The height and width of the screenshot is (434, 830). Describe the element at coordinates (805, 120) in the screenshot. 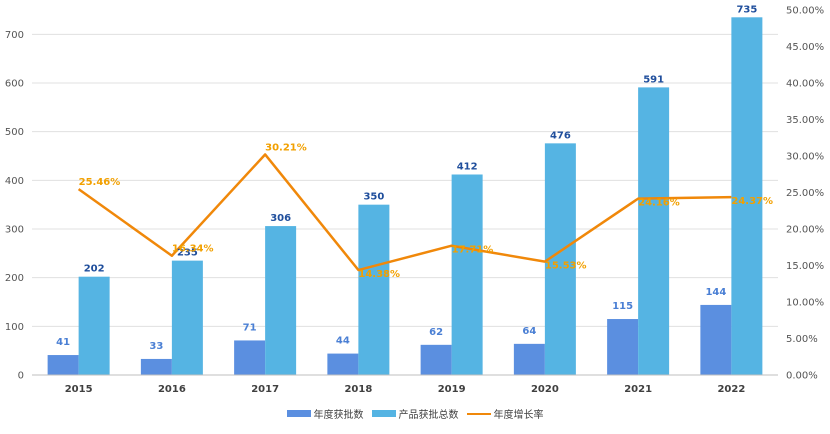

I see `y-right-tick-label: 35.00%` at that location.